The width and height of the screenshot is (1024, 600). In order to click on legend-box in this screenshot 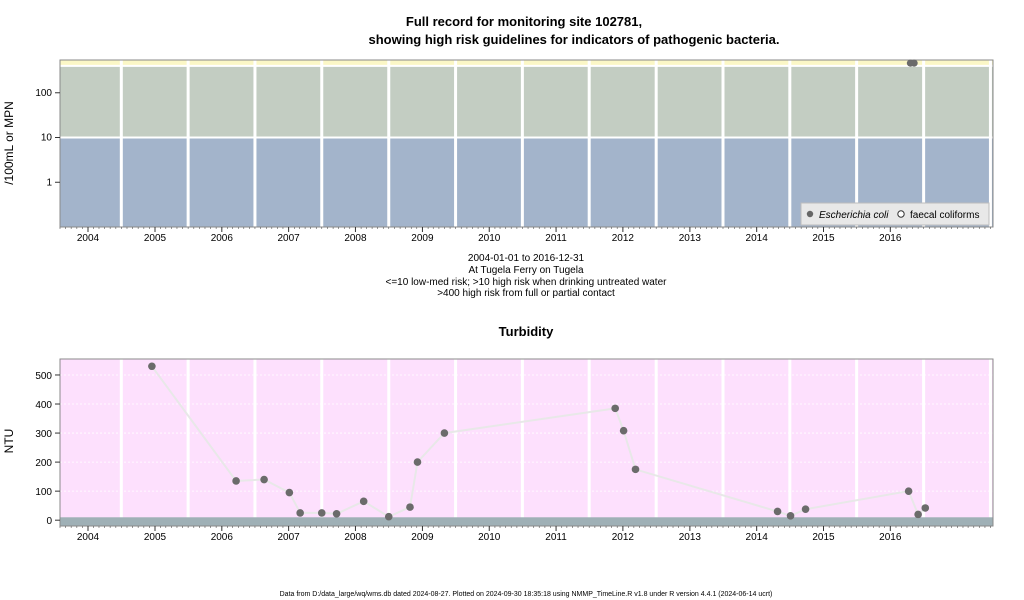, I will do `click(895, 214)`.